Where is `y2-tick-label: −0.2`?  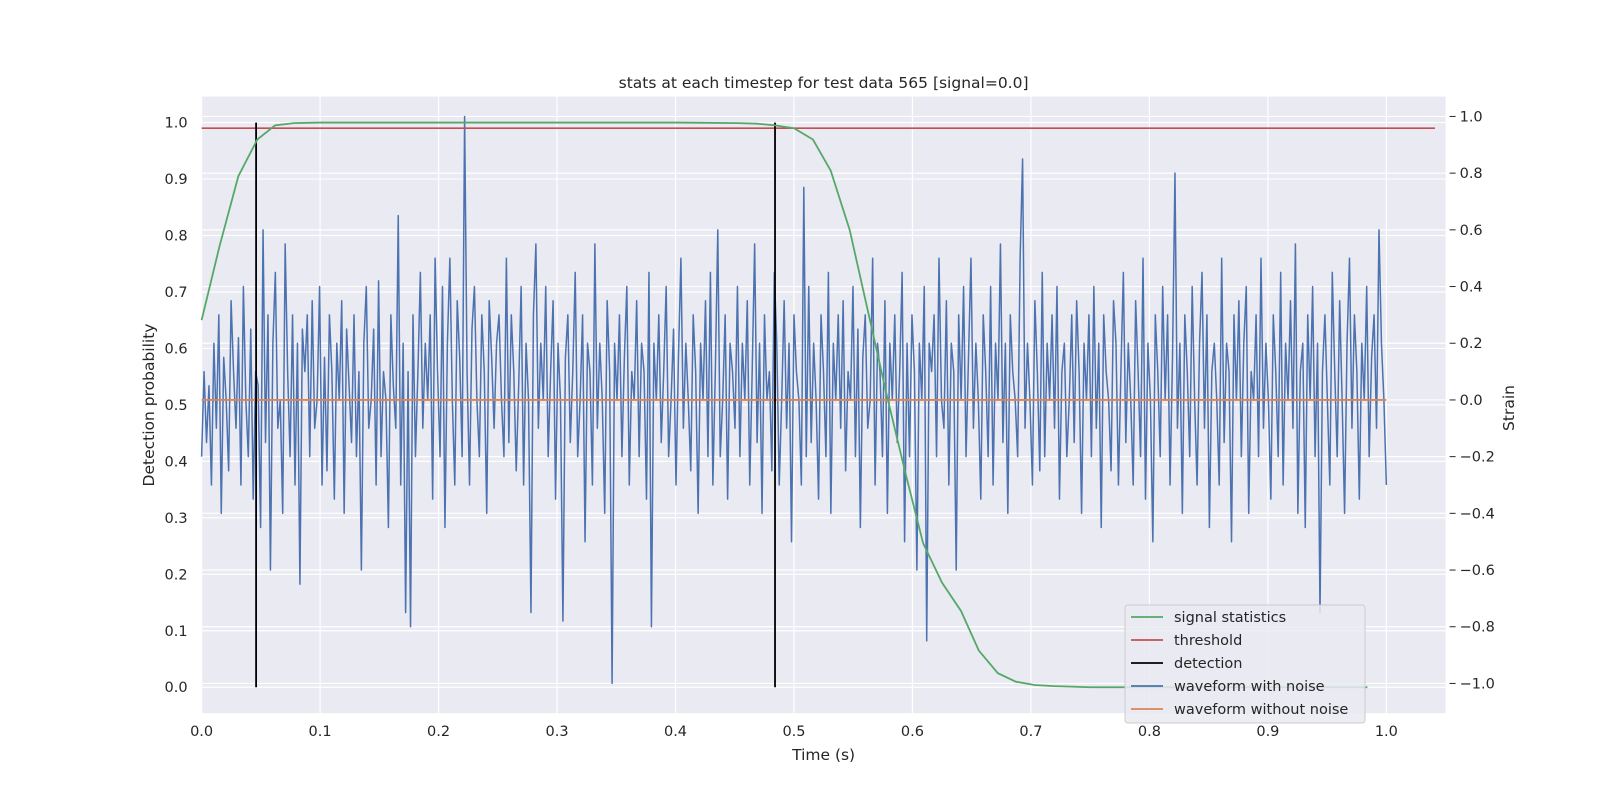 y2-tick-label: −0.2 is located at coordinates (1477, 458).